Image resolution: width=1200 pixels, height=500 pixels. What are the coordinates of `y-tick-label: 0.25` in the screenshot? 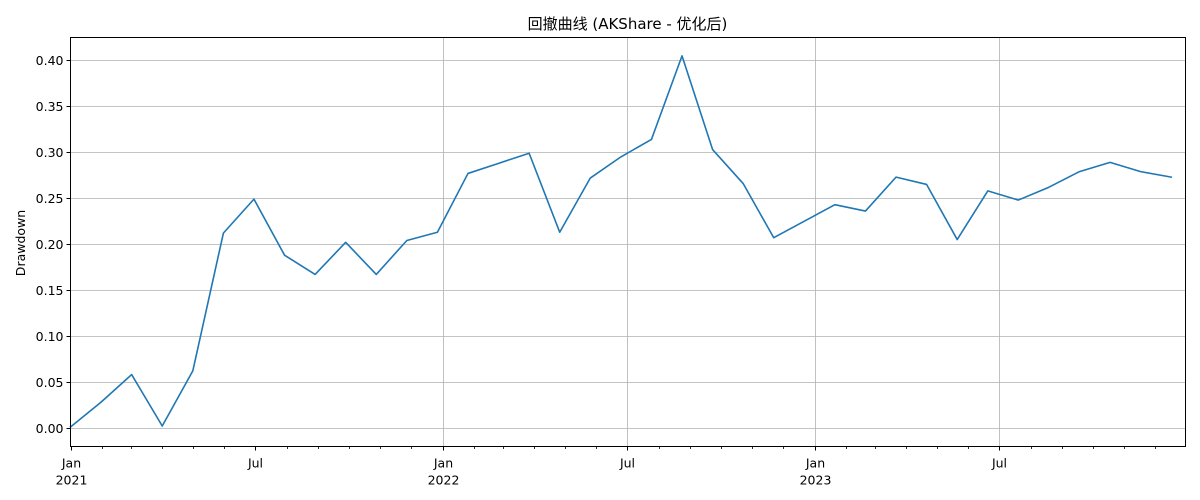 It's located at (50, 198).